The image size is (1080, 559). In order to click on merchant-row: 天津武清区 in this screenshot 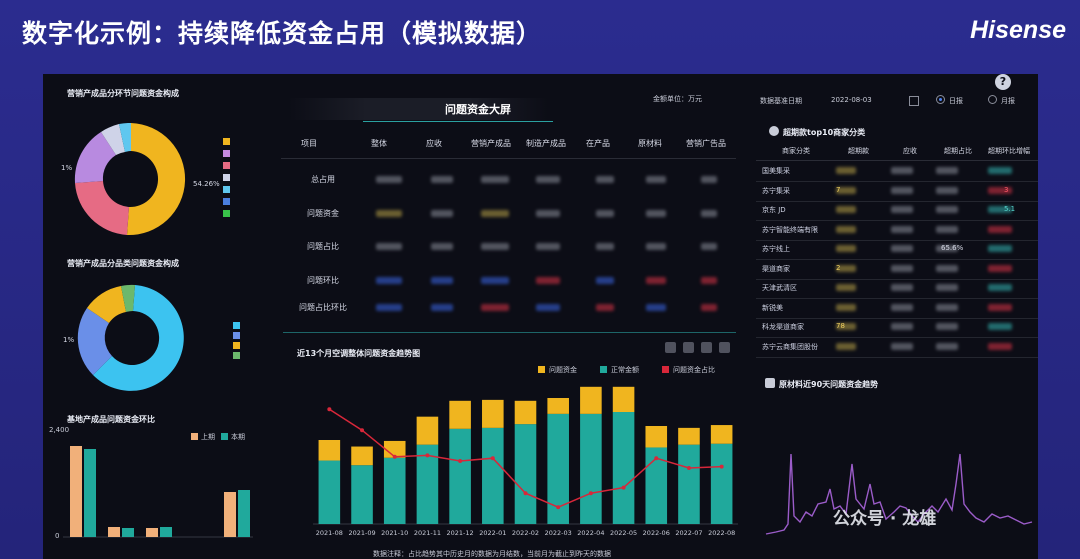, I will do `click(897, 289)`.